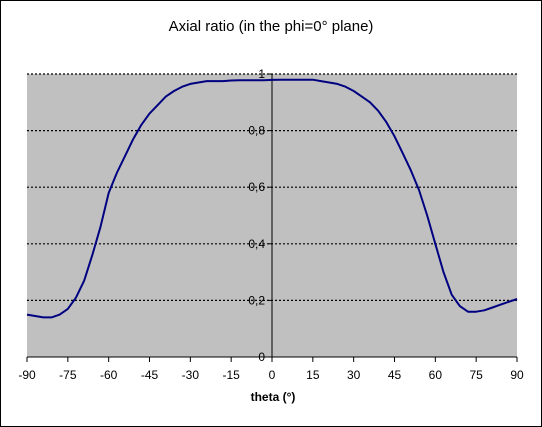 Image resolution: width=542 pixels, height=427 pixels. What do you see at coordinates (109, 375) in the screenshot?
I see `x-tick-label: -60` at bounding box center [109, 375].